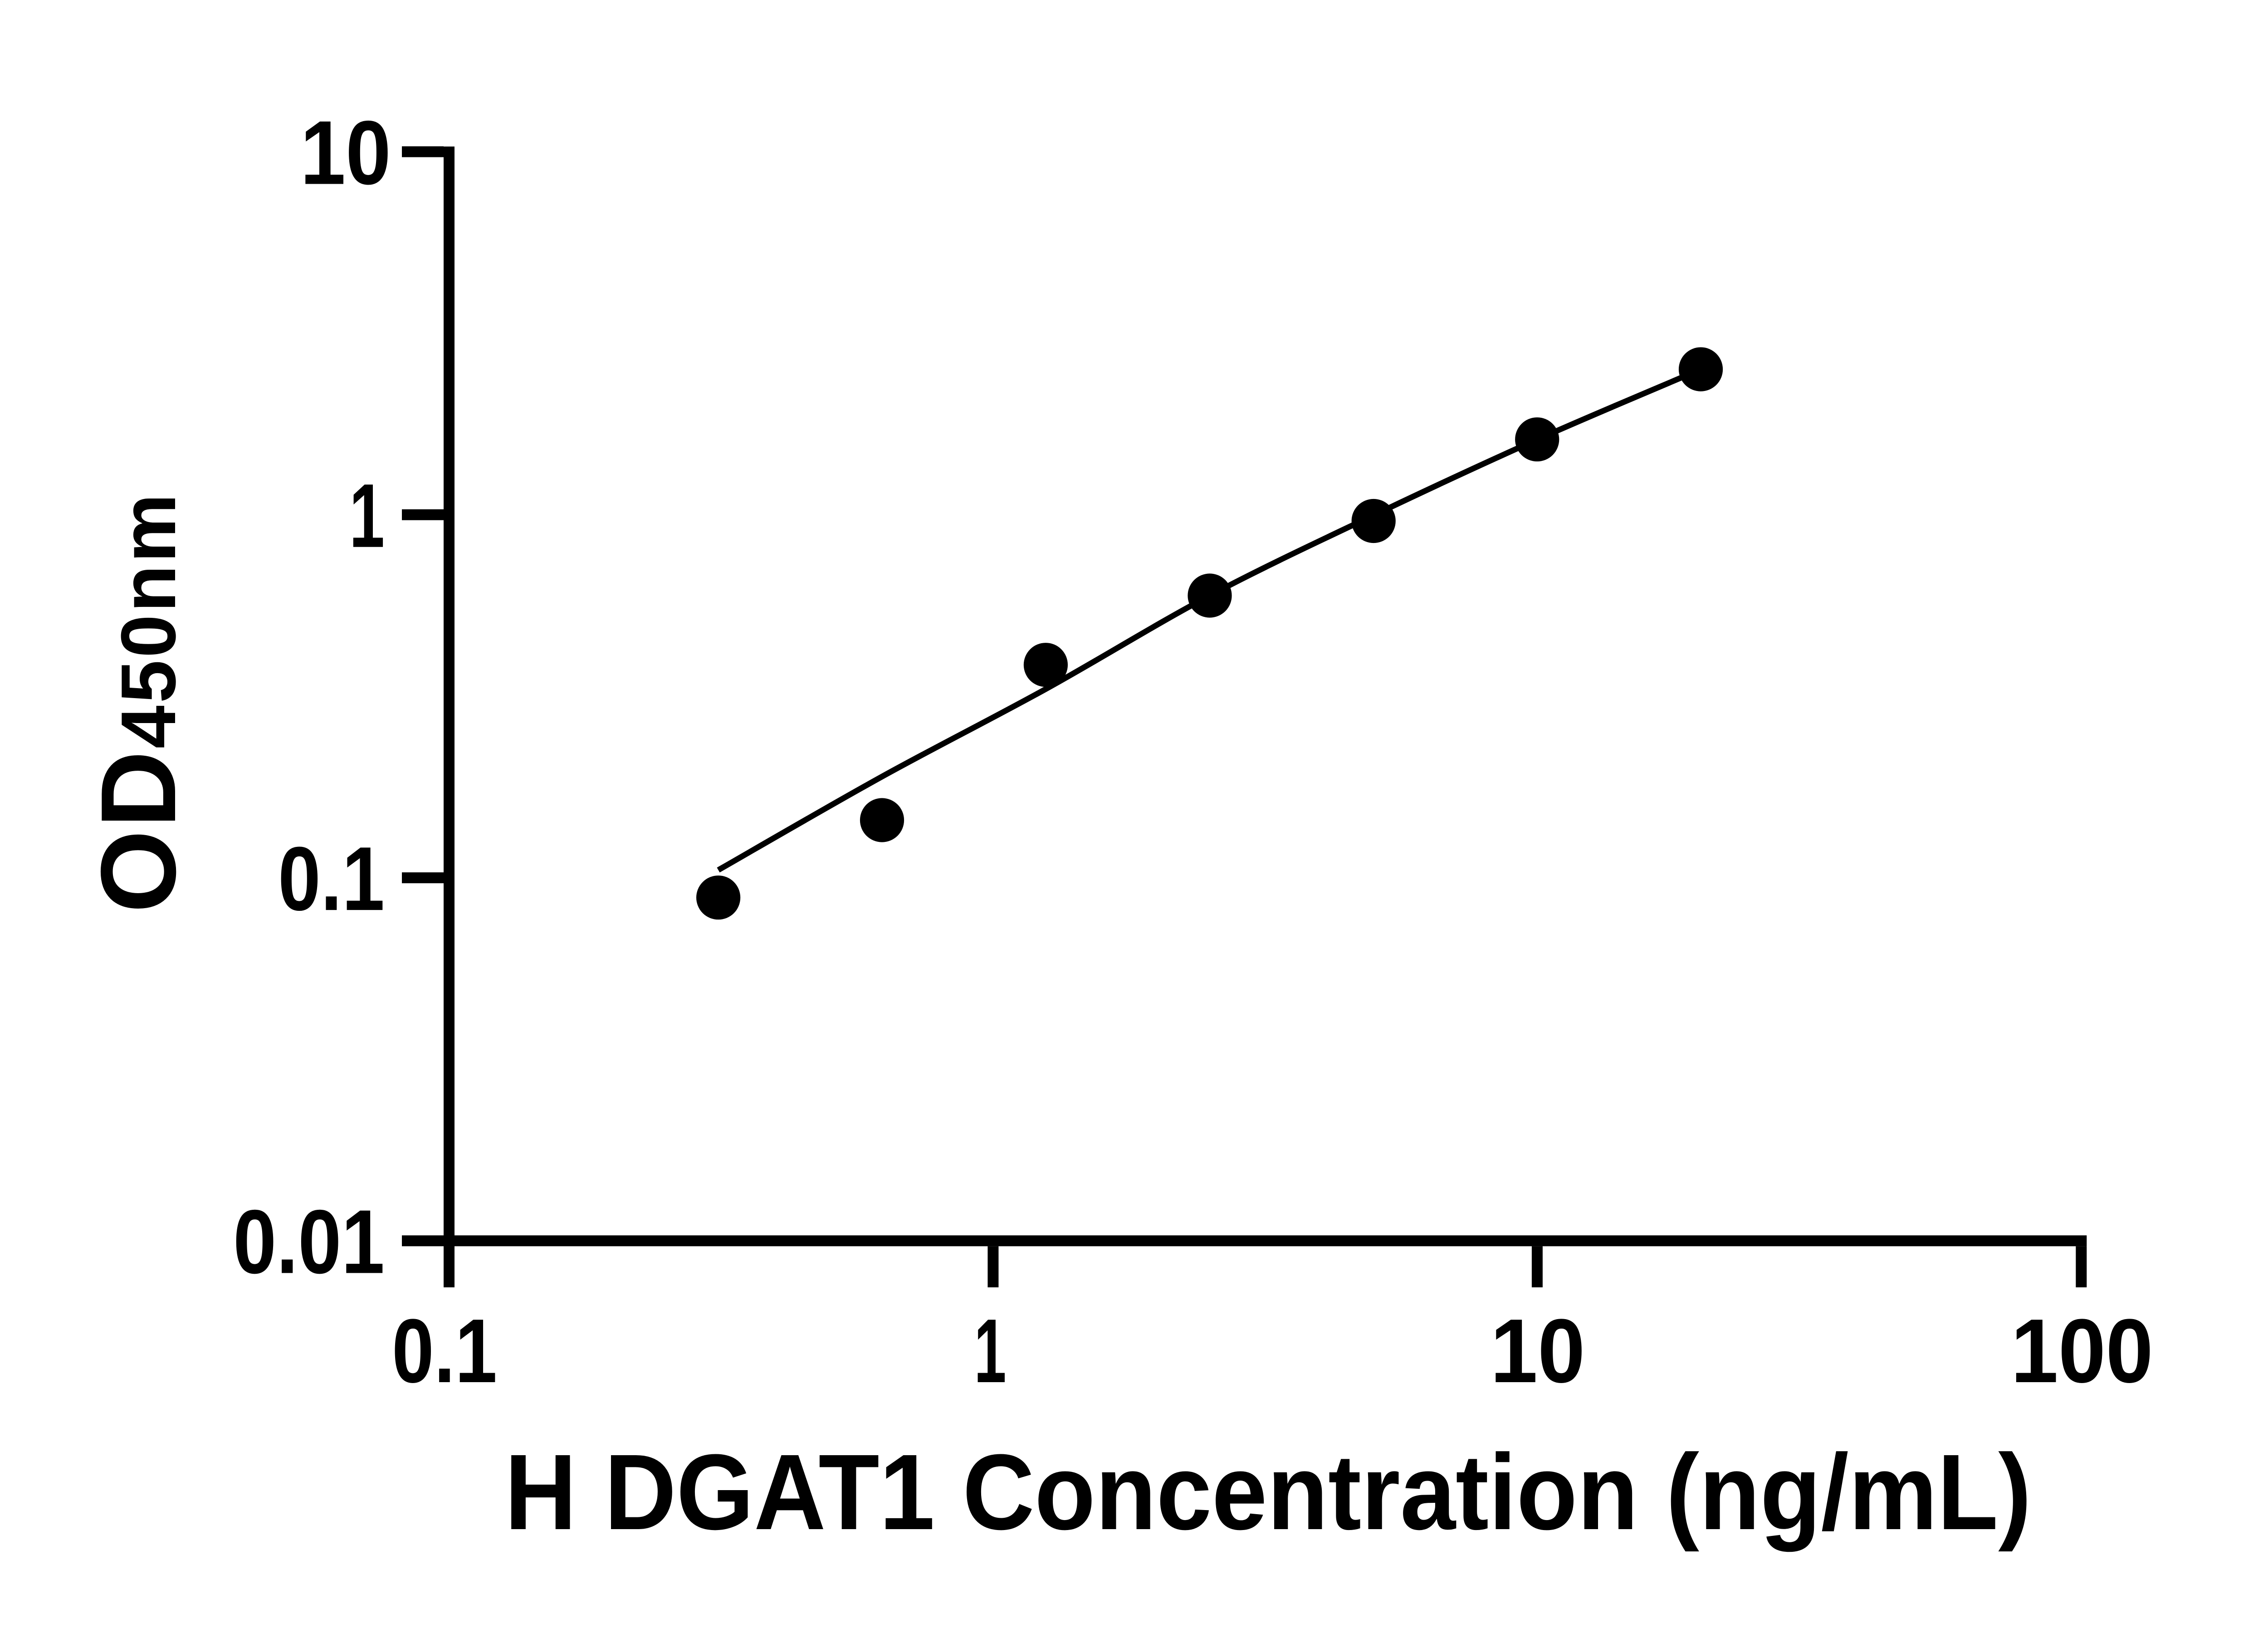  What do you see at coordinates (309, 1241) in the screenshot?
I see `svg-text: 0.01` at bounding box center [309, 1241].